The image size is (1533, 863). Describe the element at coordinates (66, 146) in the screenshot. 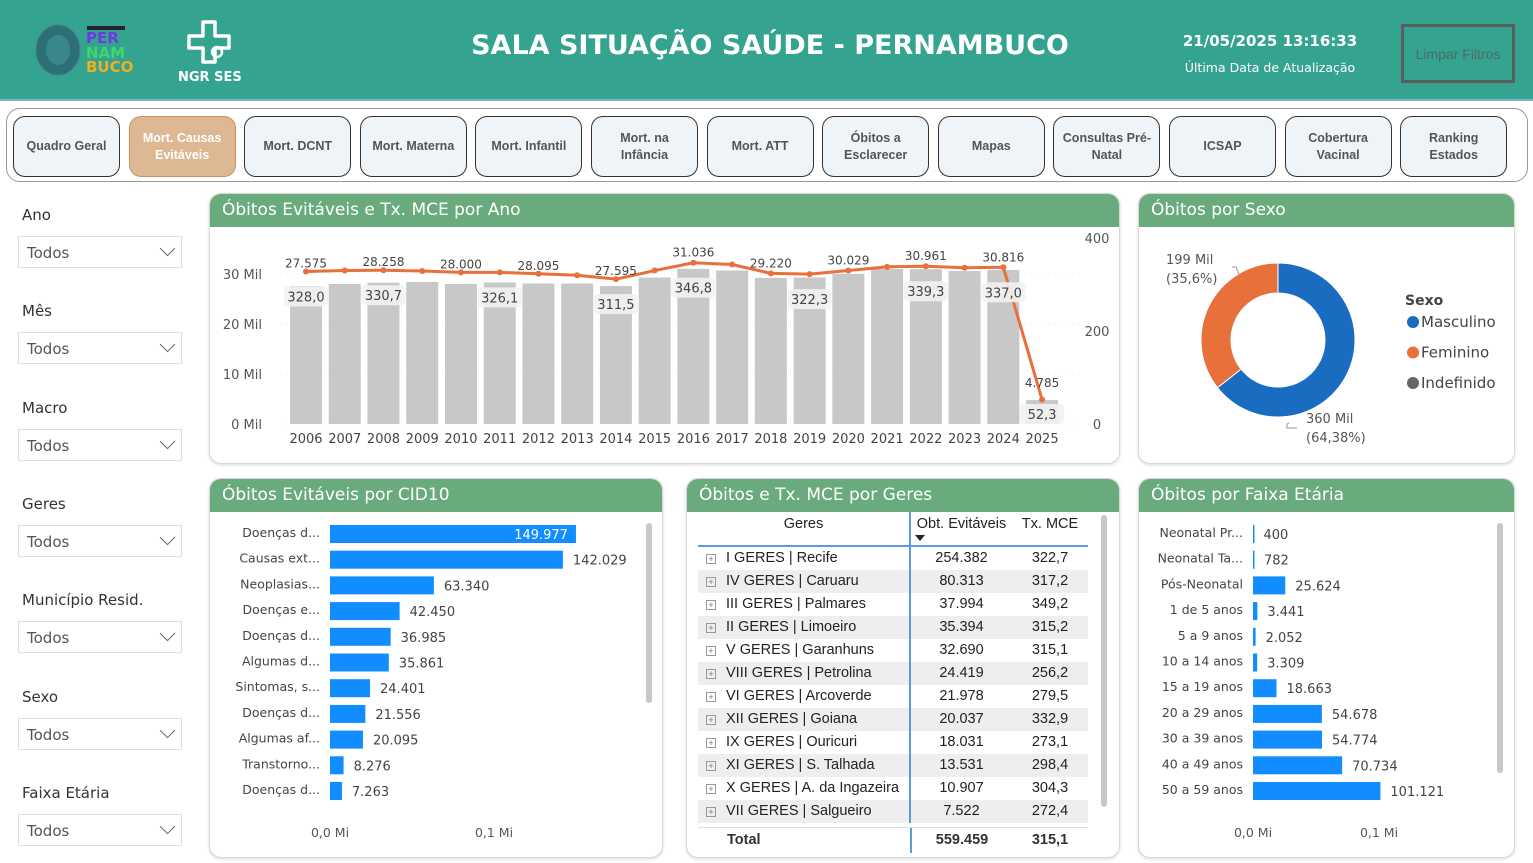

I see `tab-quadro-geral: Quadro Geral` at that location.